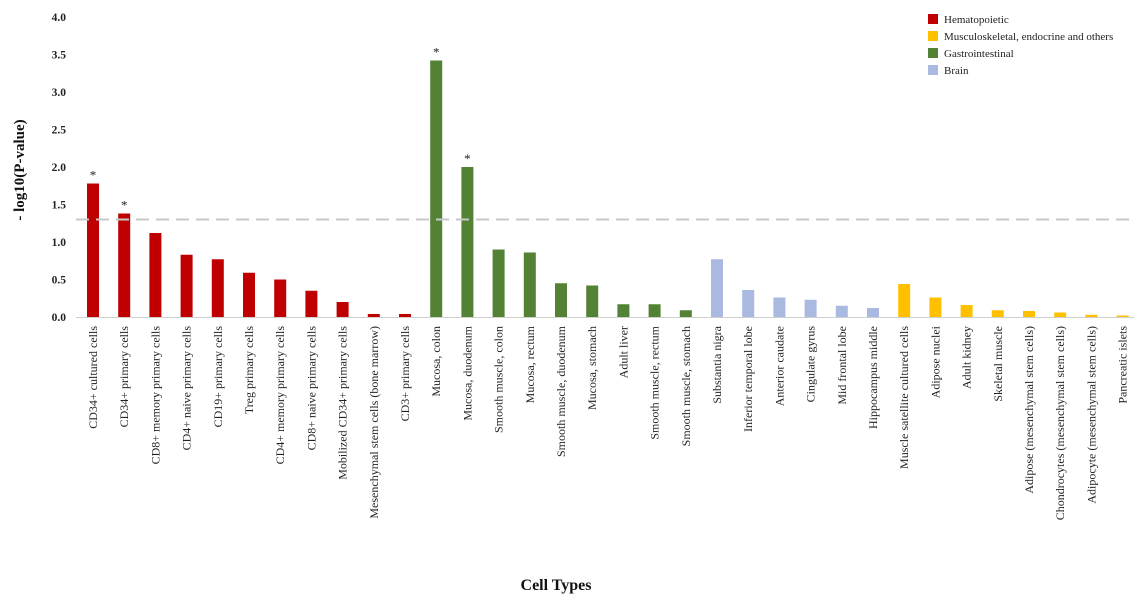  What do you see at coordinates (976, 20) in the screenshot?
I see `legend-label: Hematopoietic` at bounding box center [976, 20].